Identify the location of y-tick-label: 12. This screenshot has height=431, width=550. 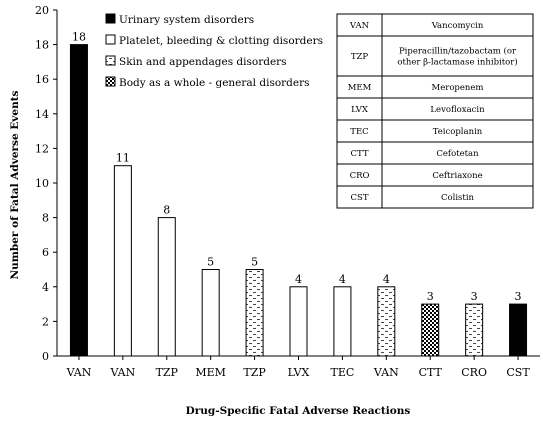
(42, 148).